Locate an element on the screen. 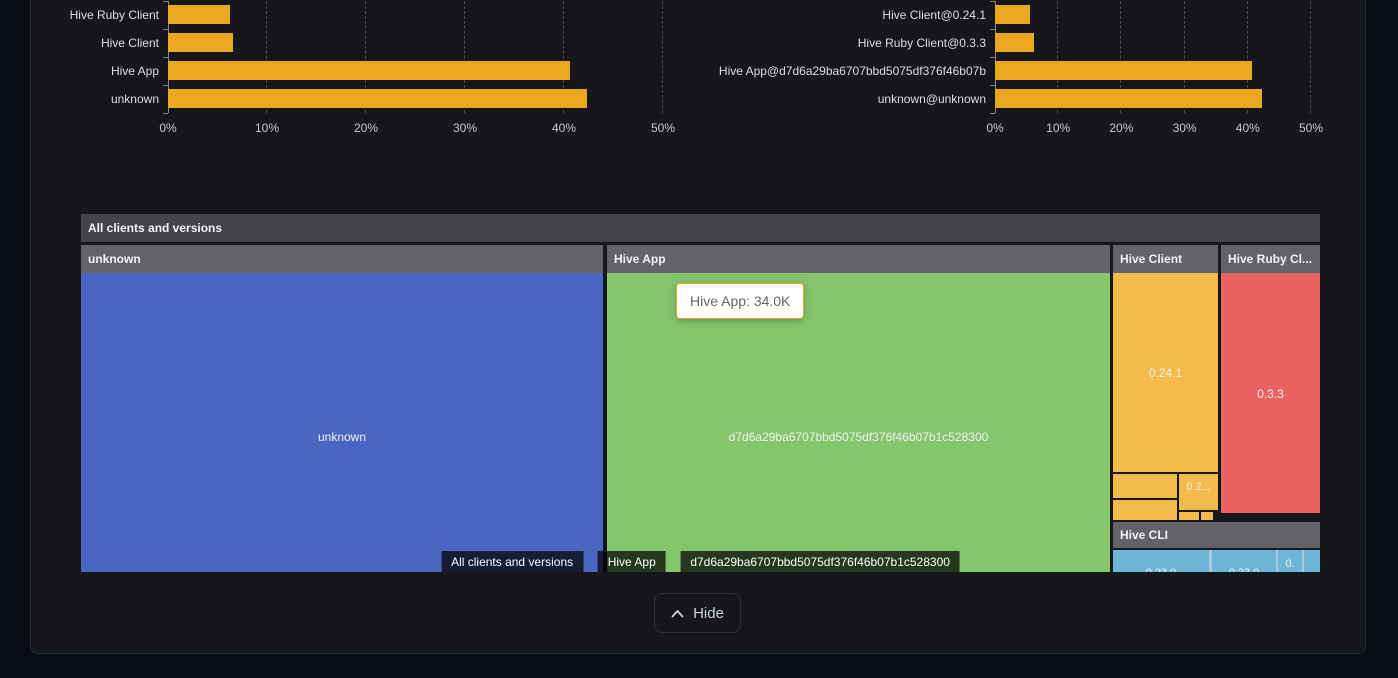 Image resolution: width=1398 pixels, height=678 pixels. hide-button: Hide is located at coordinates (697, 613).